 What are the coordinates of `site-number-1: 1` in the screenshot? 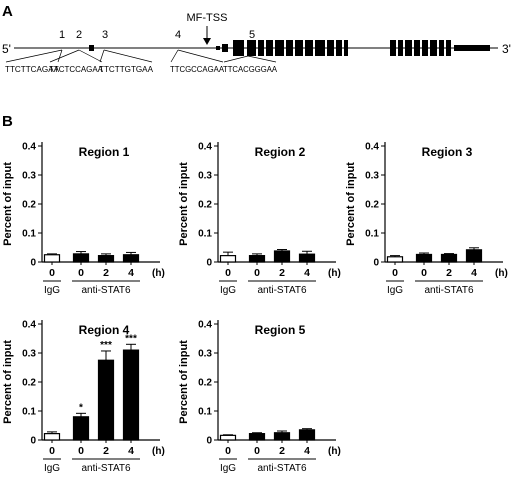 It's located at (62, 35).